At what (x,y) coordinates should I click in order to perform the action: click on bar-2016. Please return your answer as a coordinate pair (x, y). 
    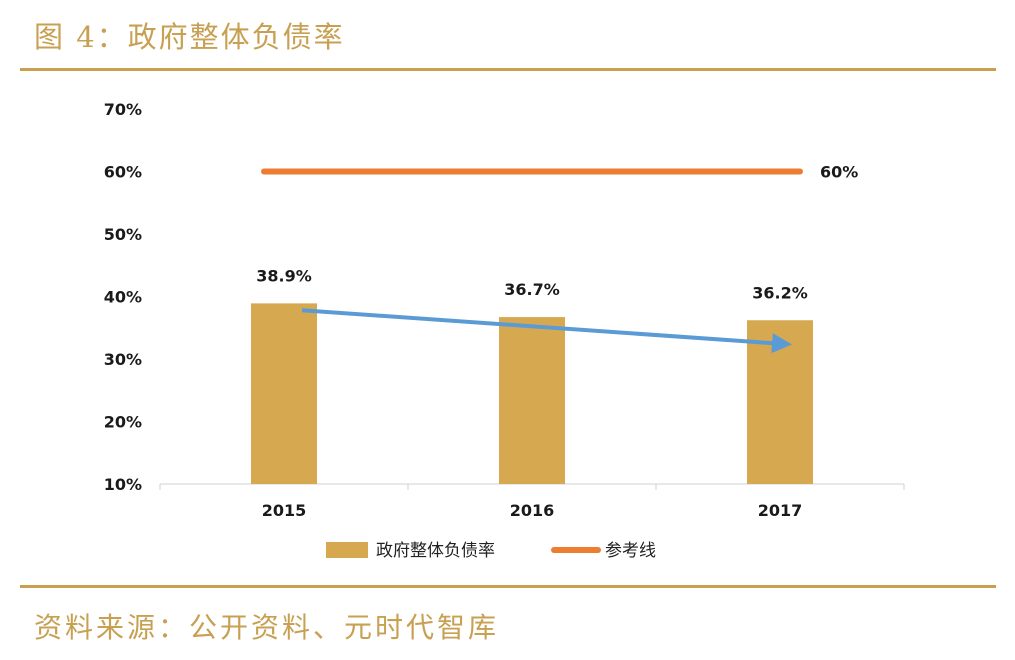
    Looking at the image, I should click on (532, 400).